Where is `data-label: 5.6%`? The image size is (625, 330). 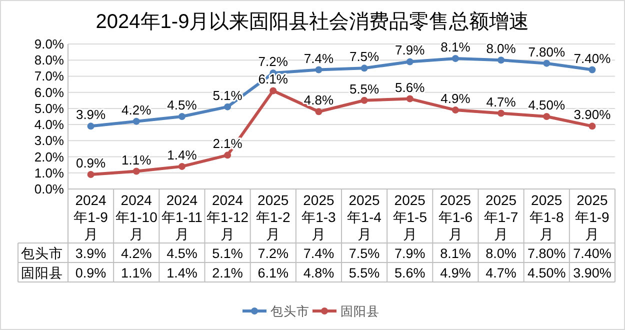
data-label: 5.6% is located at coordinates (410, 273).